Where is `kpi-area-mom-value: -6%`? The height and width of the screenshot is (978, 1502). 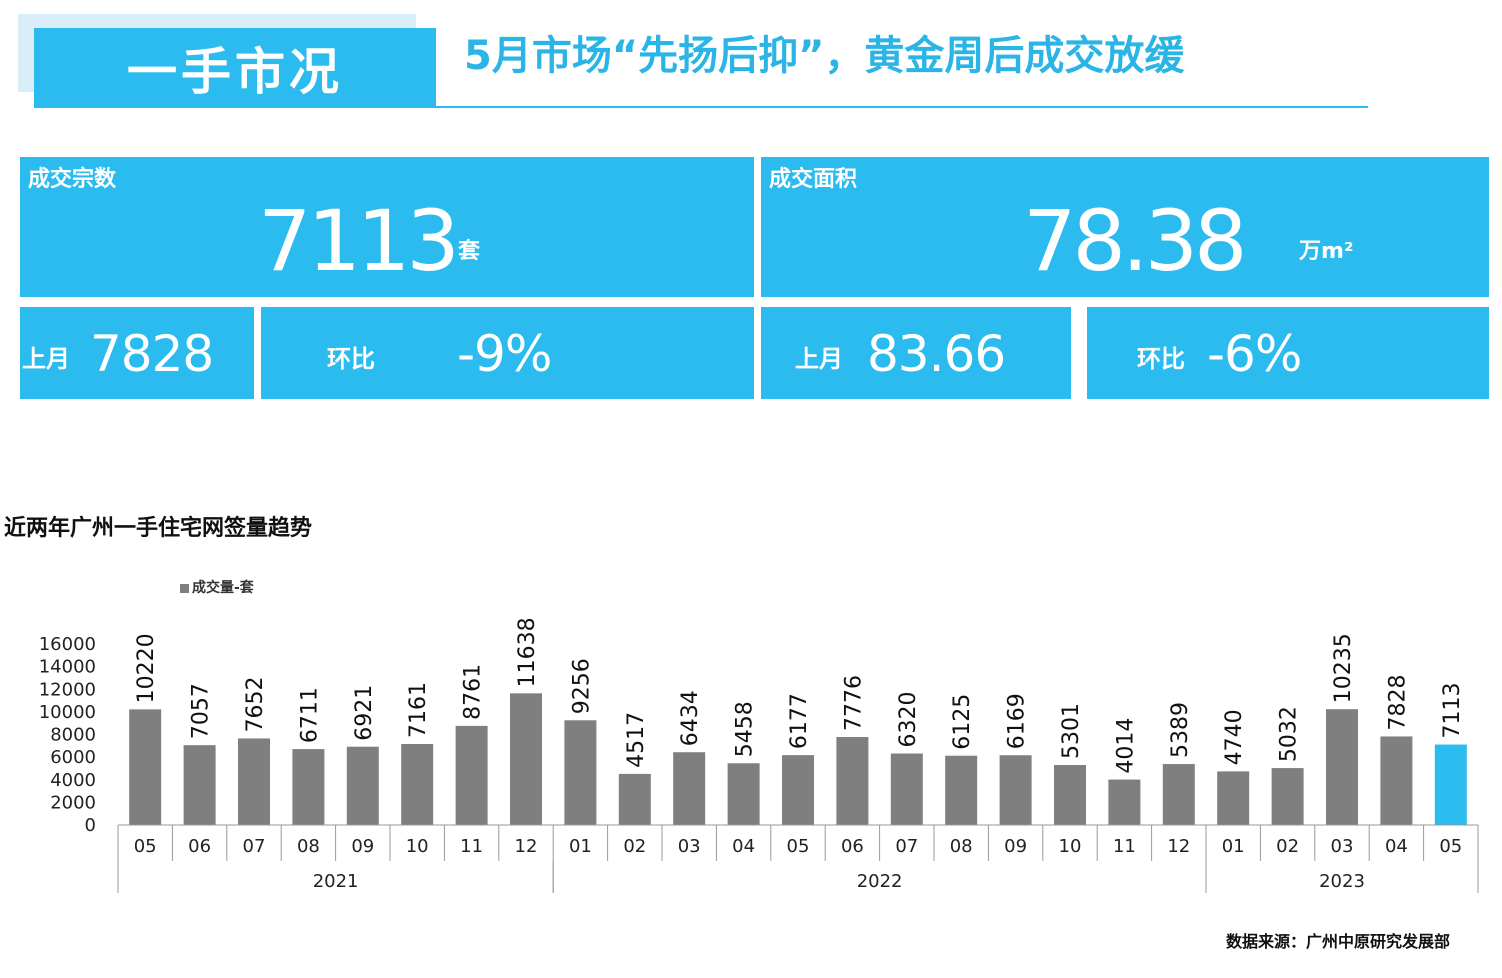 kpi-area-mom-value: -6% is located at coordinates (1254, 354).